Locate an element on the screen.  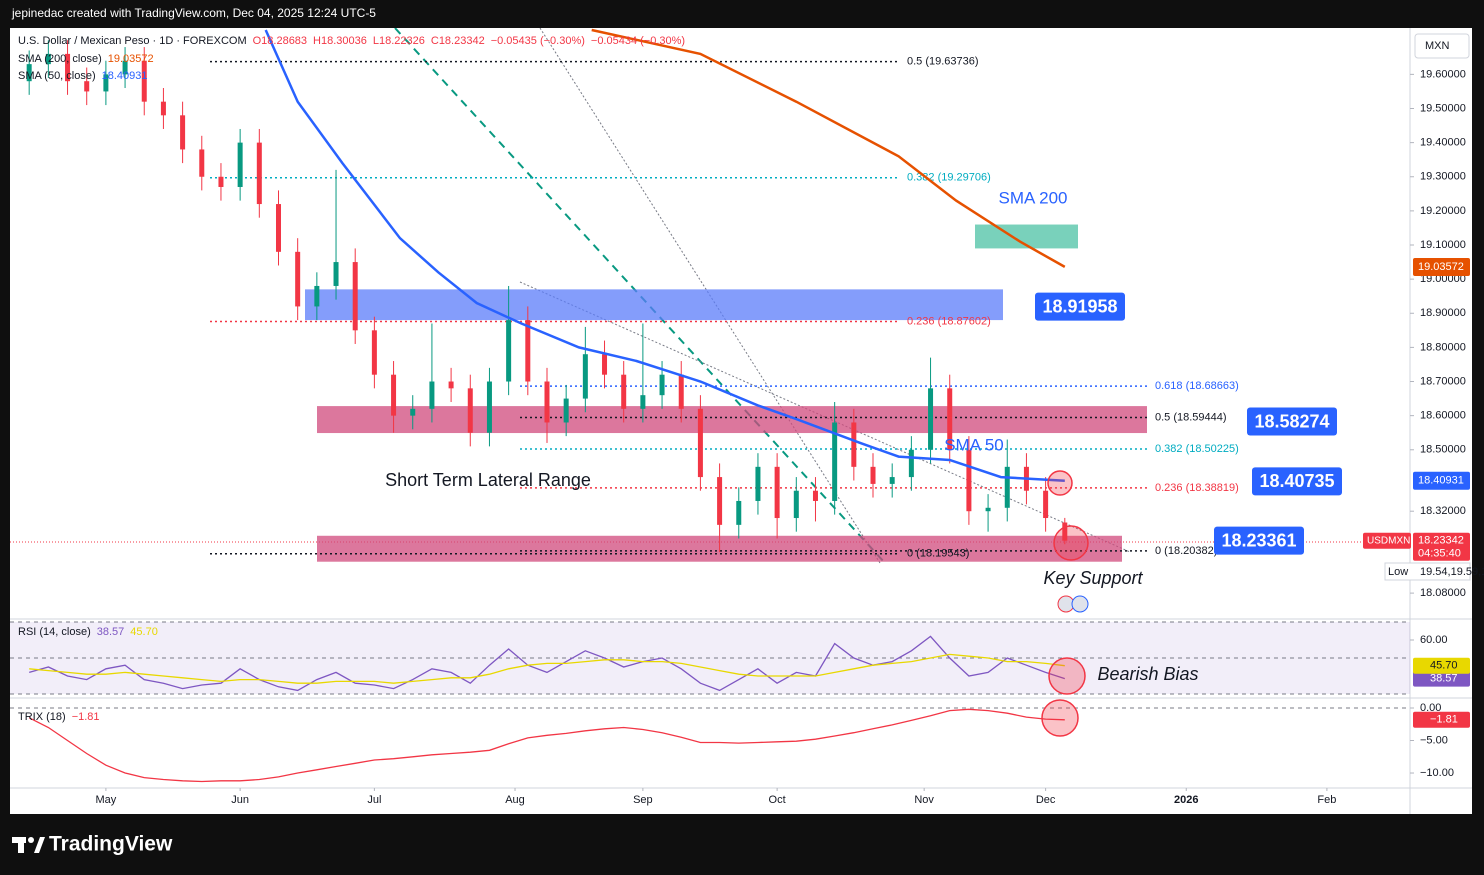
y-tick-label: 18.50000 is located at coordinates (1443, 450).